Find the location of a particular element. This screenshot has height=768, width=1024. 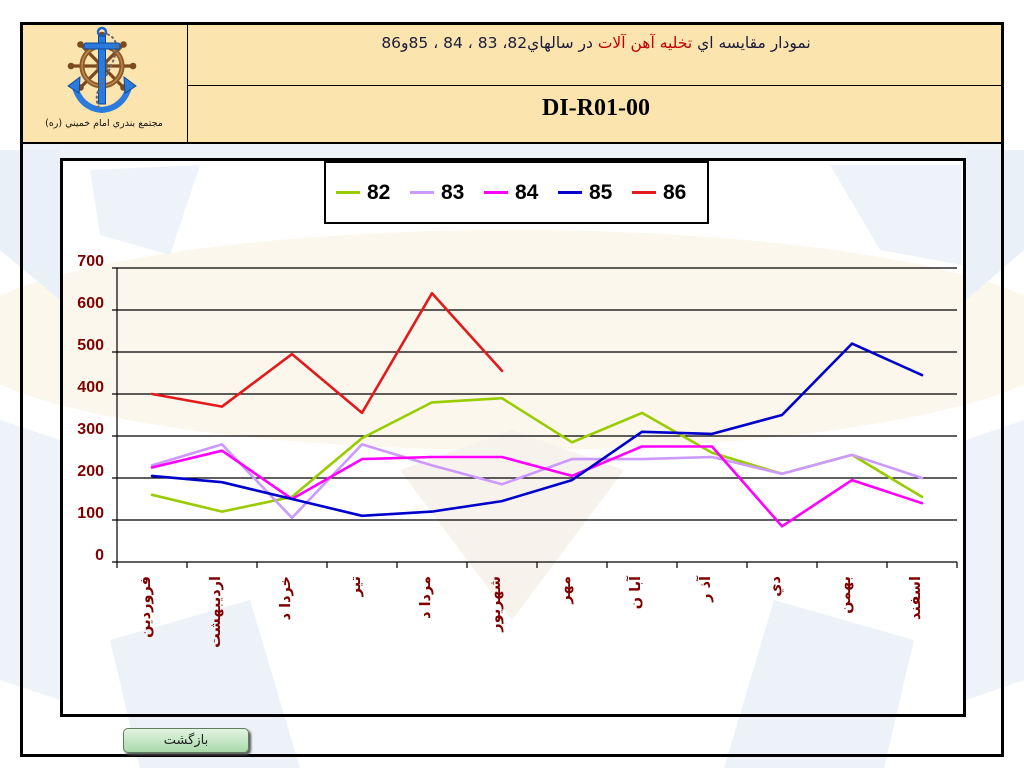

x-tick-label: مهر is located at coordinates (566, 590).